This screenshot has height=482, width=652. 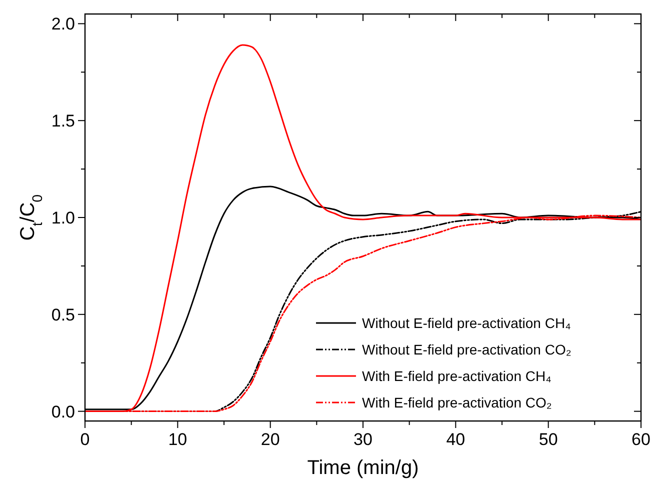 What do you see at coordinates (457, 376) in the screenshot?
I see `legend-label: With E-field pre-activation CH₄` at bounding box center [457, 376].